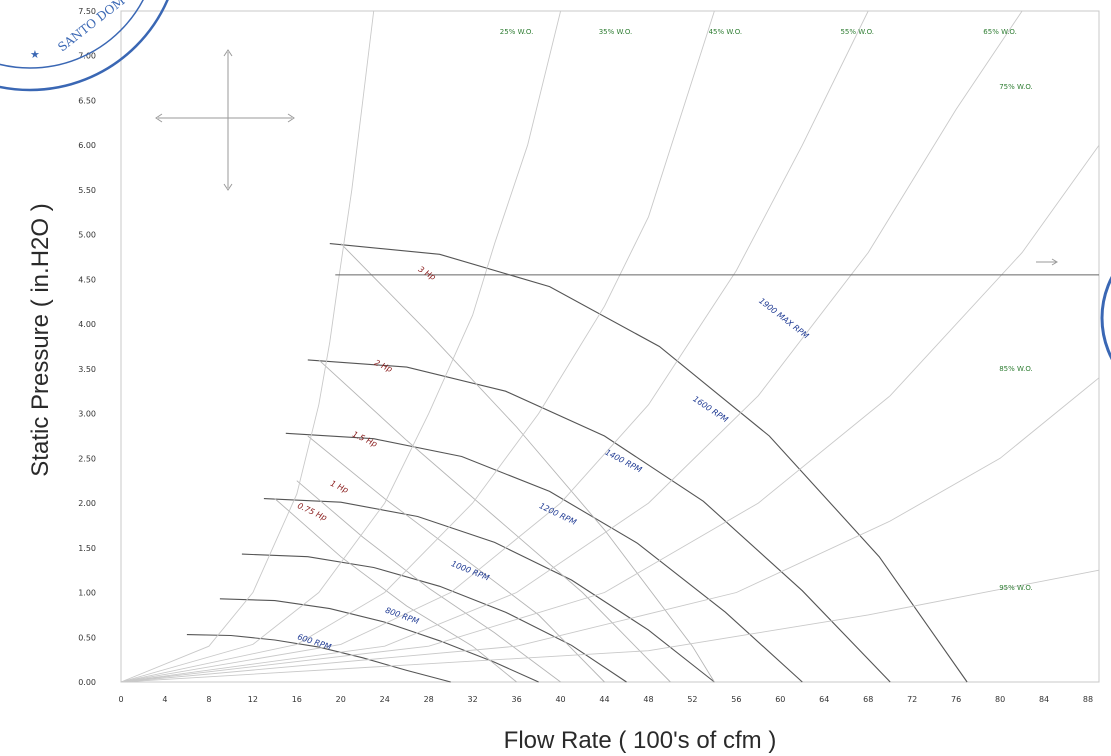 Image resolution: width=1111 pixels, height=756 pixels. What do you see at coordinates (560, 699) in the screenshot?
I see `x-tick-label: 40` at bounding box center [560, 699].